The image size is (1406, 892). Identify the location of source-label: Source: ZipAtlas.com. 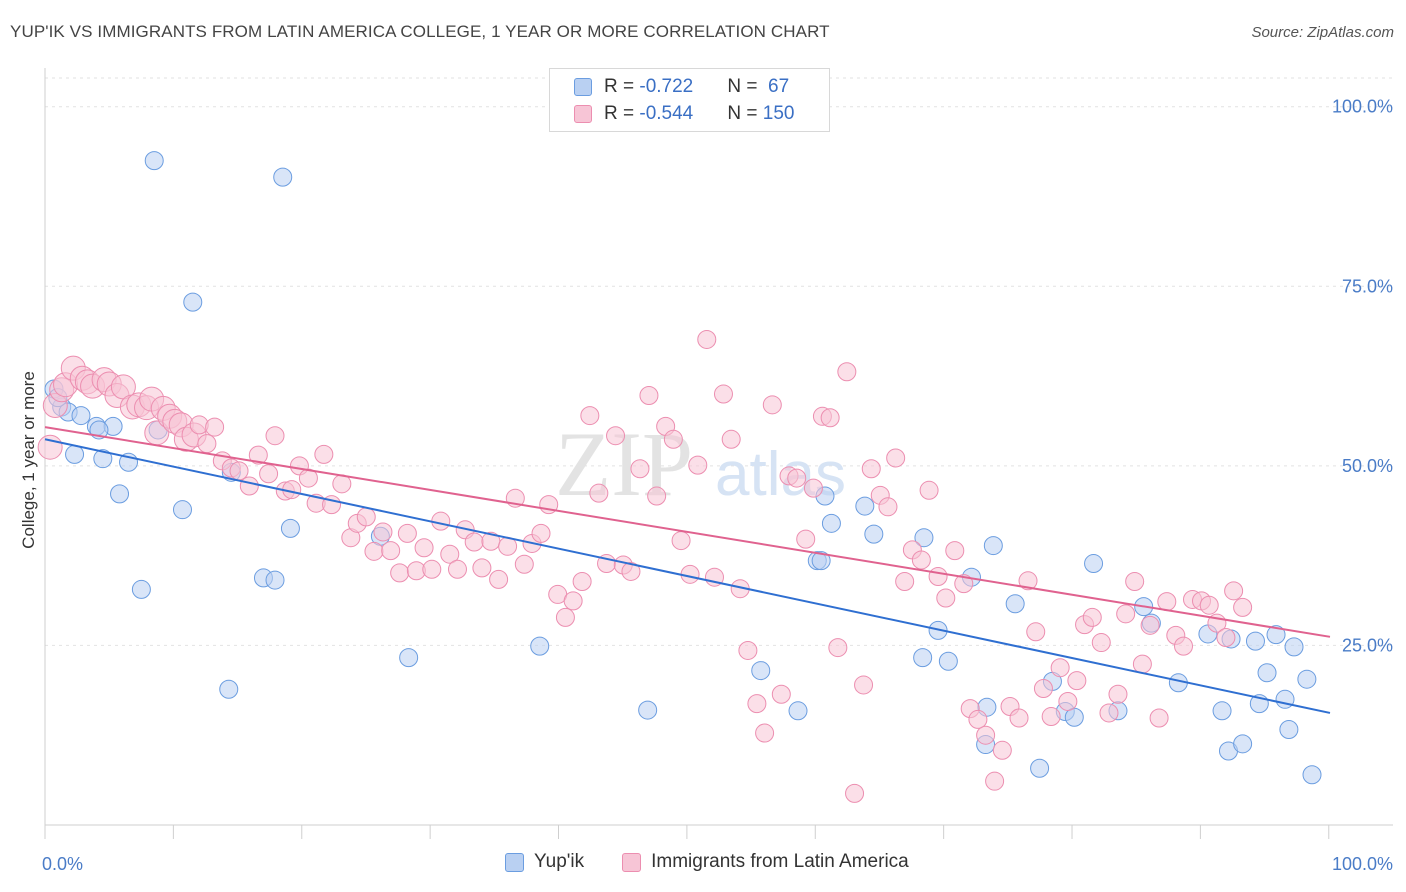
(1322, 32).